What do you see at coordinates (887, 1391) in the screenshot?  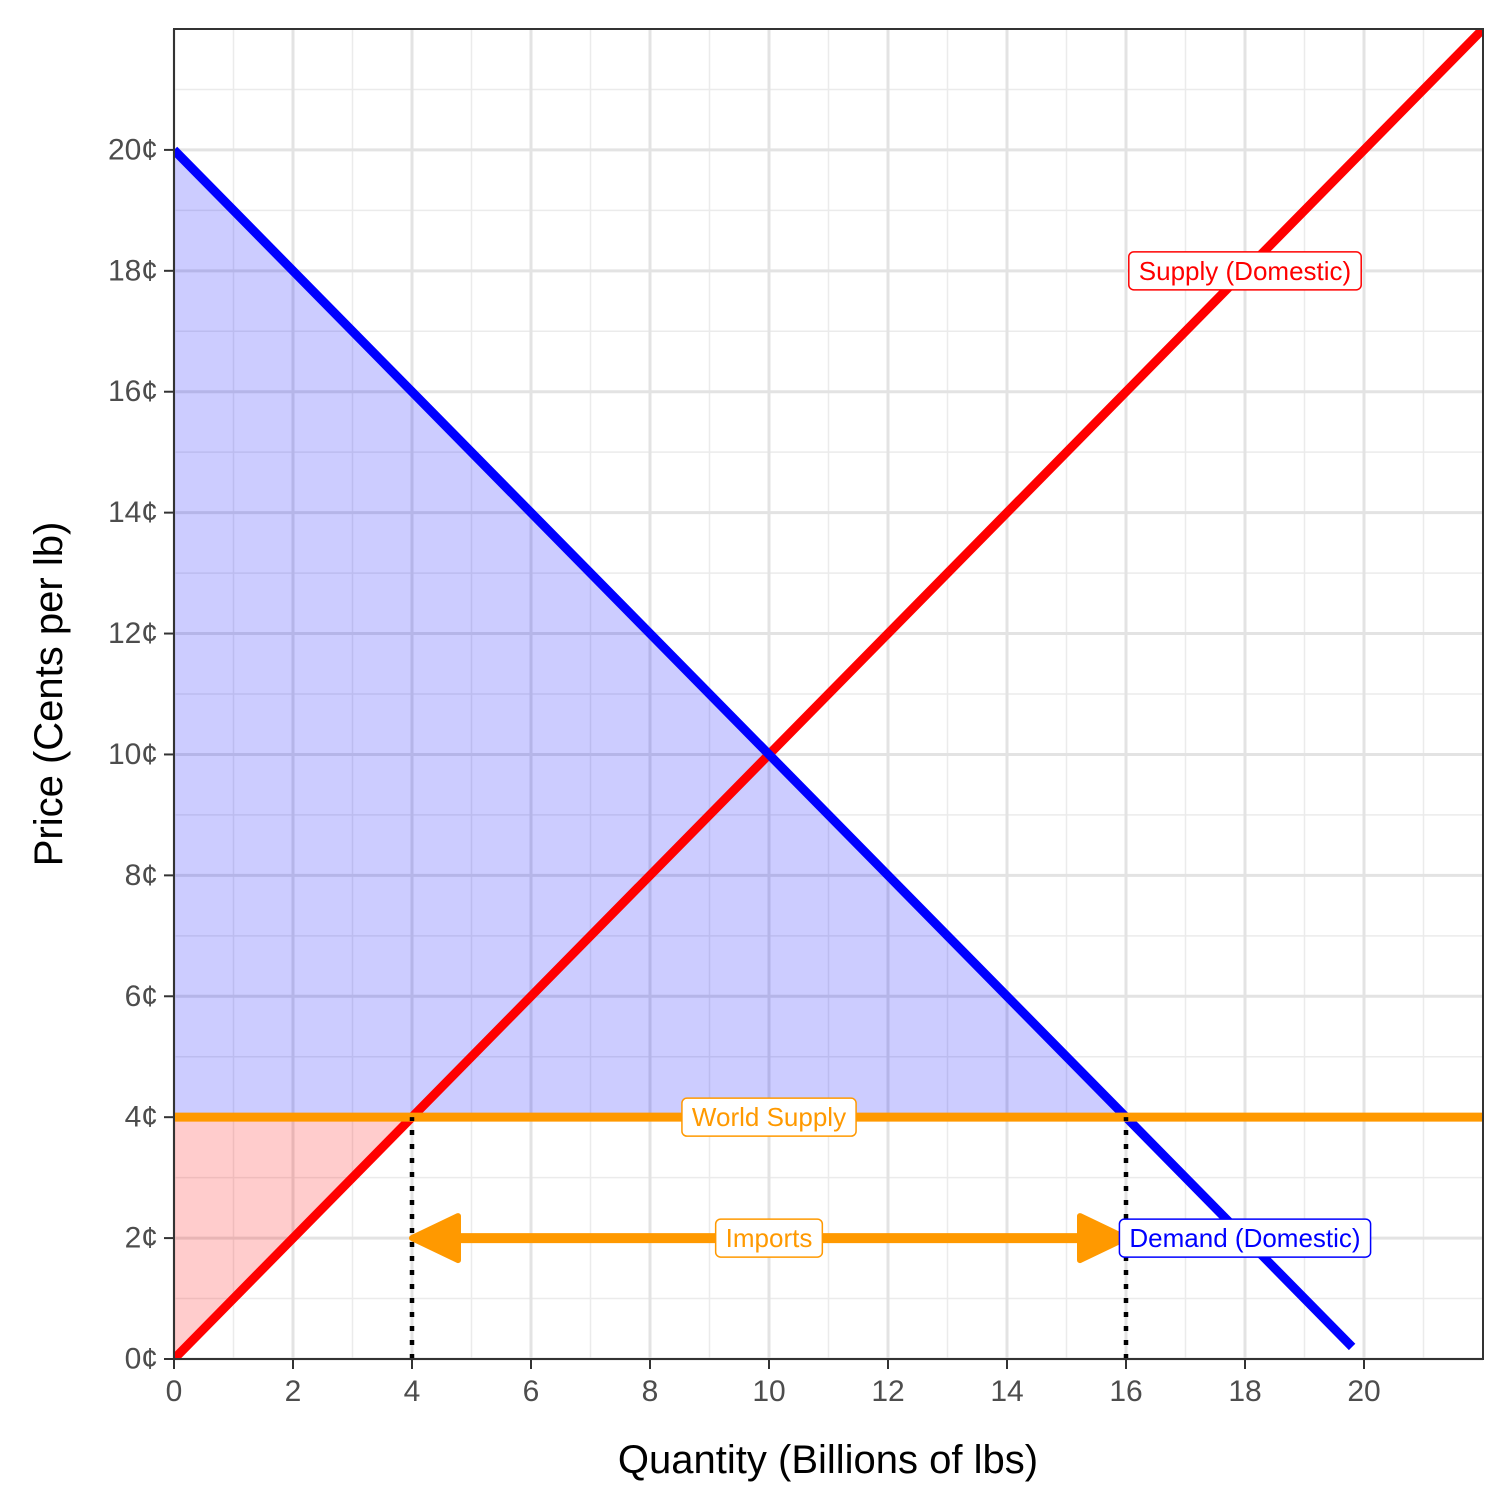 I see `x-tick-label: 12` at bounding box center [887, 1391].